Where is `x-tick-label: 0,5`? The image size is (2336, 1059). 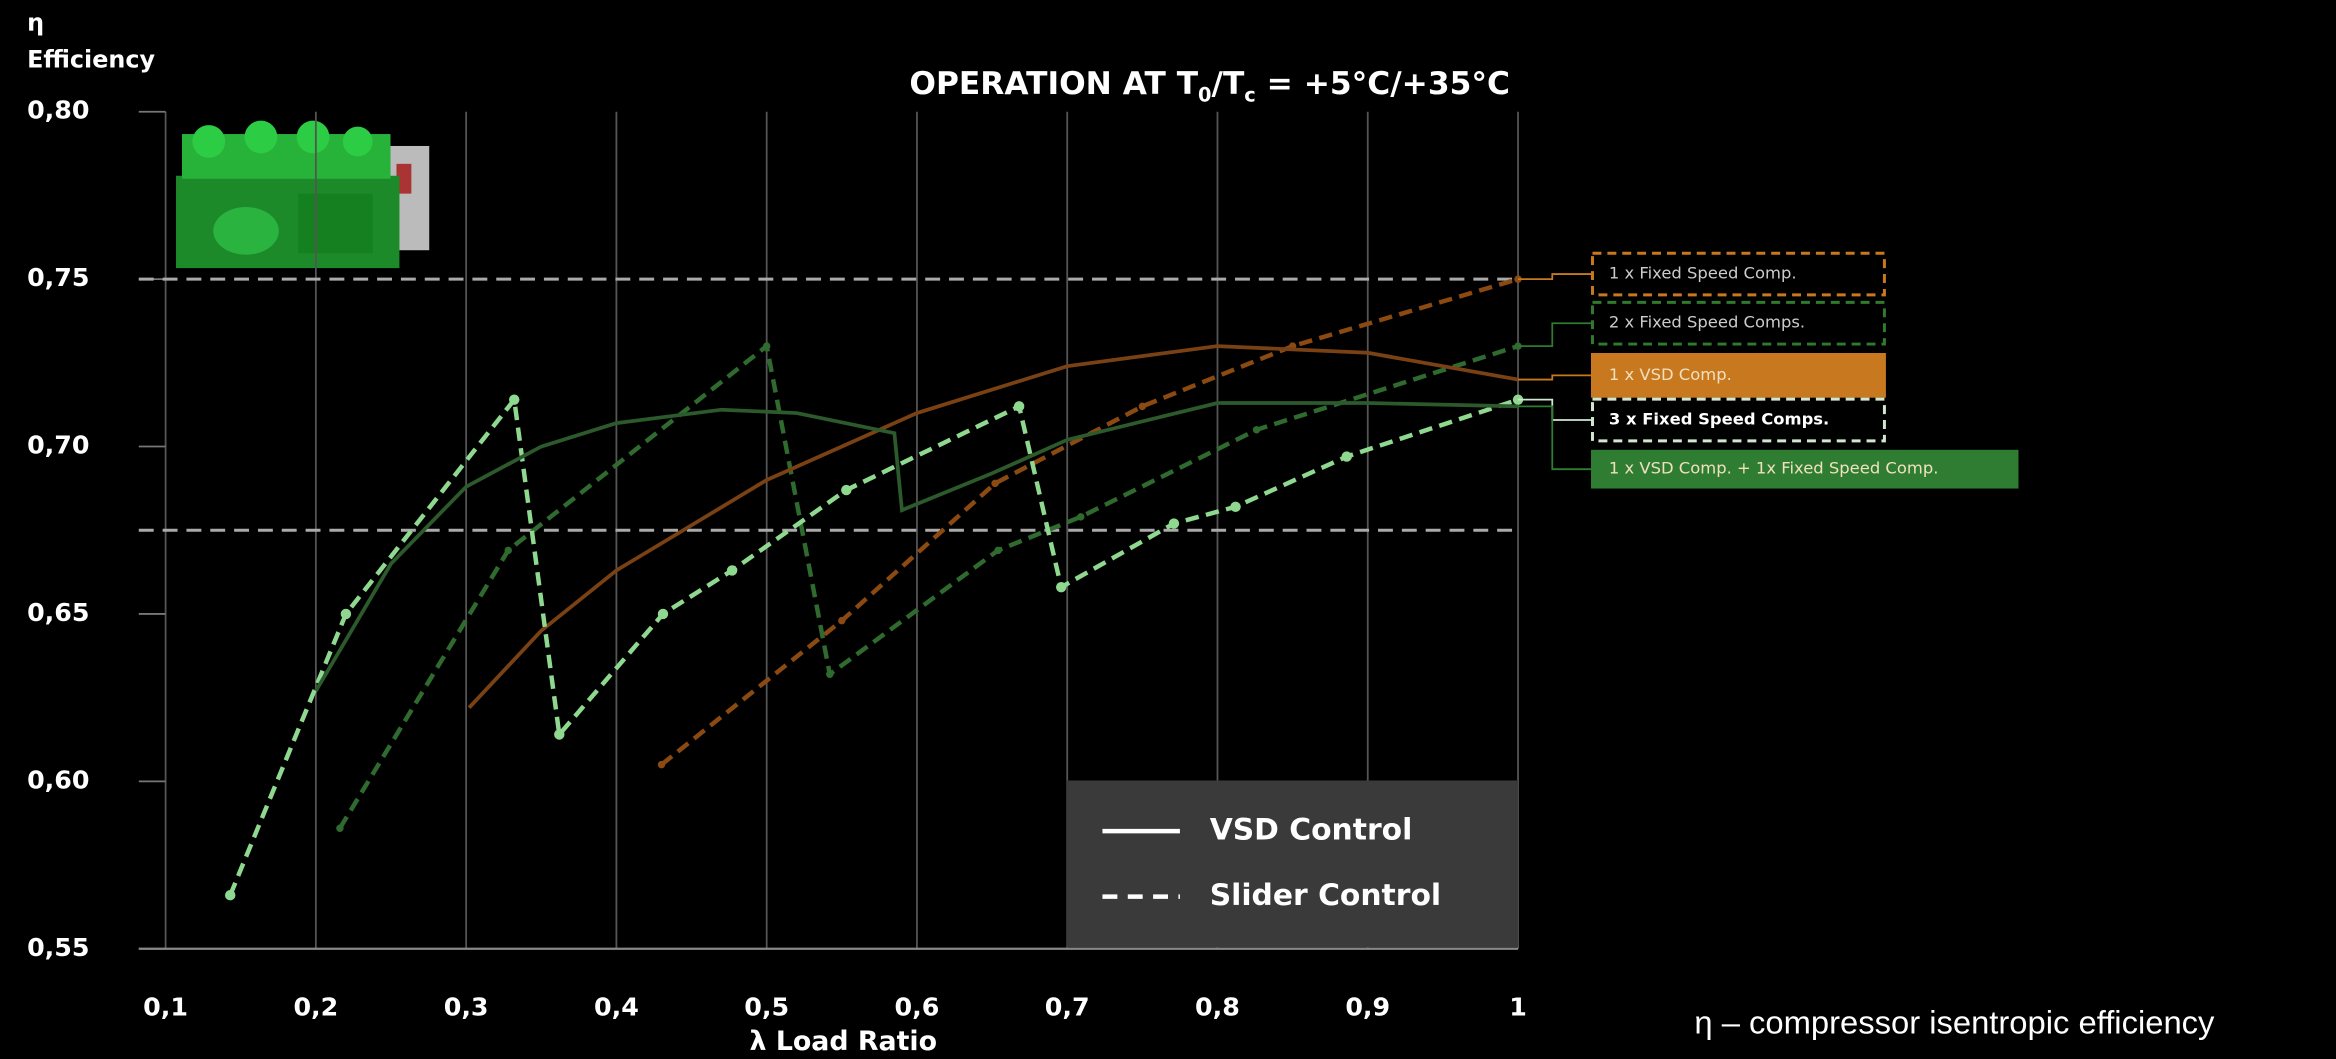 x-tick-label: 0,5 is located at coordinates (766, 1006).